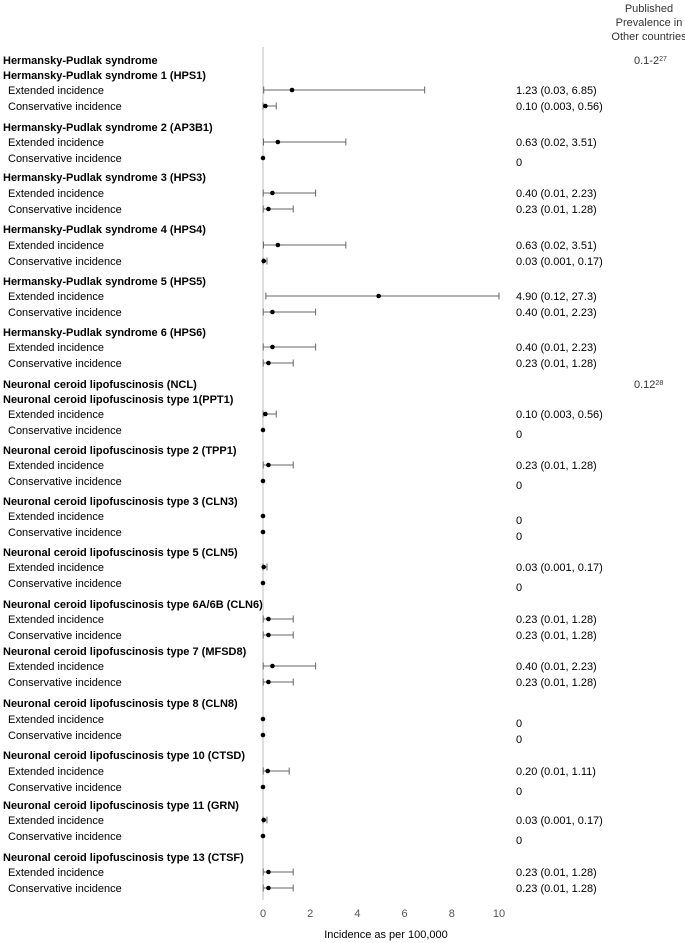 This screenshot has width=685, height=943. I want to click on x-axis-title: Incidence as per 100,000, so click(386, 935).